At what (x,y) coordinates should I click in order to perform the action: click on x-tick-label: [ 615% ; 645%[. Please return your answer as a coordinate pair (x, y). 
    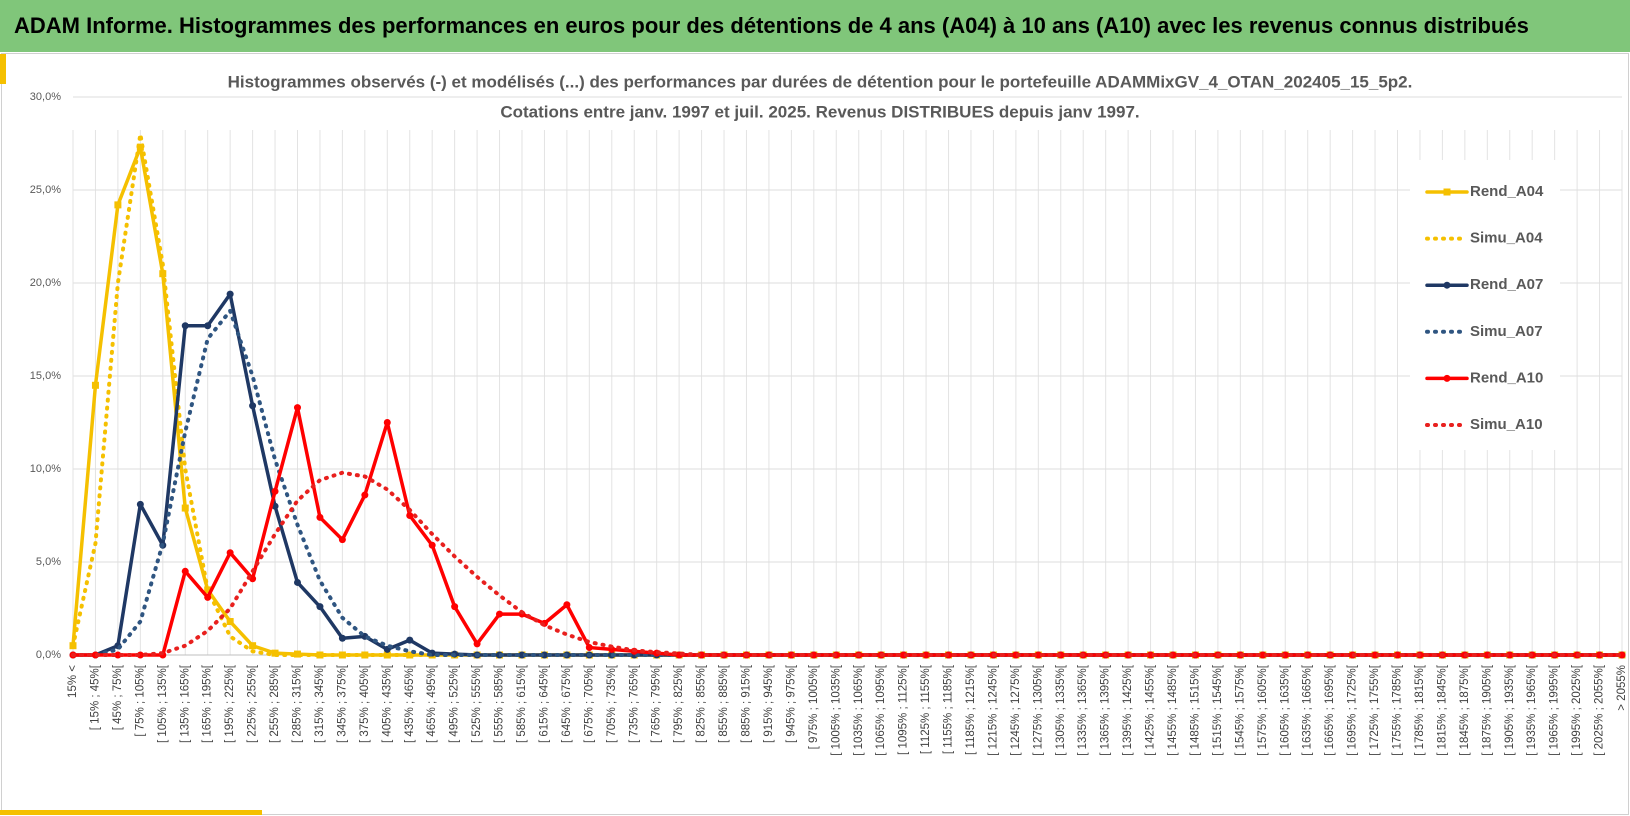
    Looking at the image, I should click on (544, 703).